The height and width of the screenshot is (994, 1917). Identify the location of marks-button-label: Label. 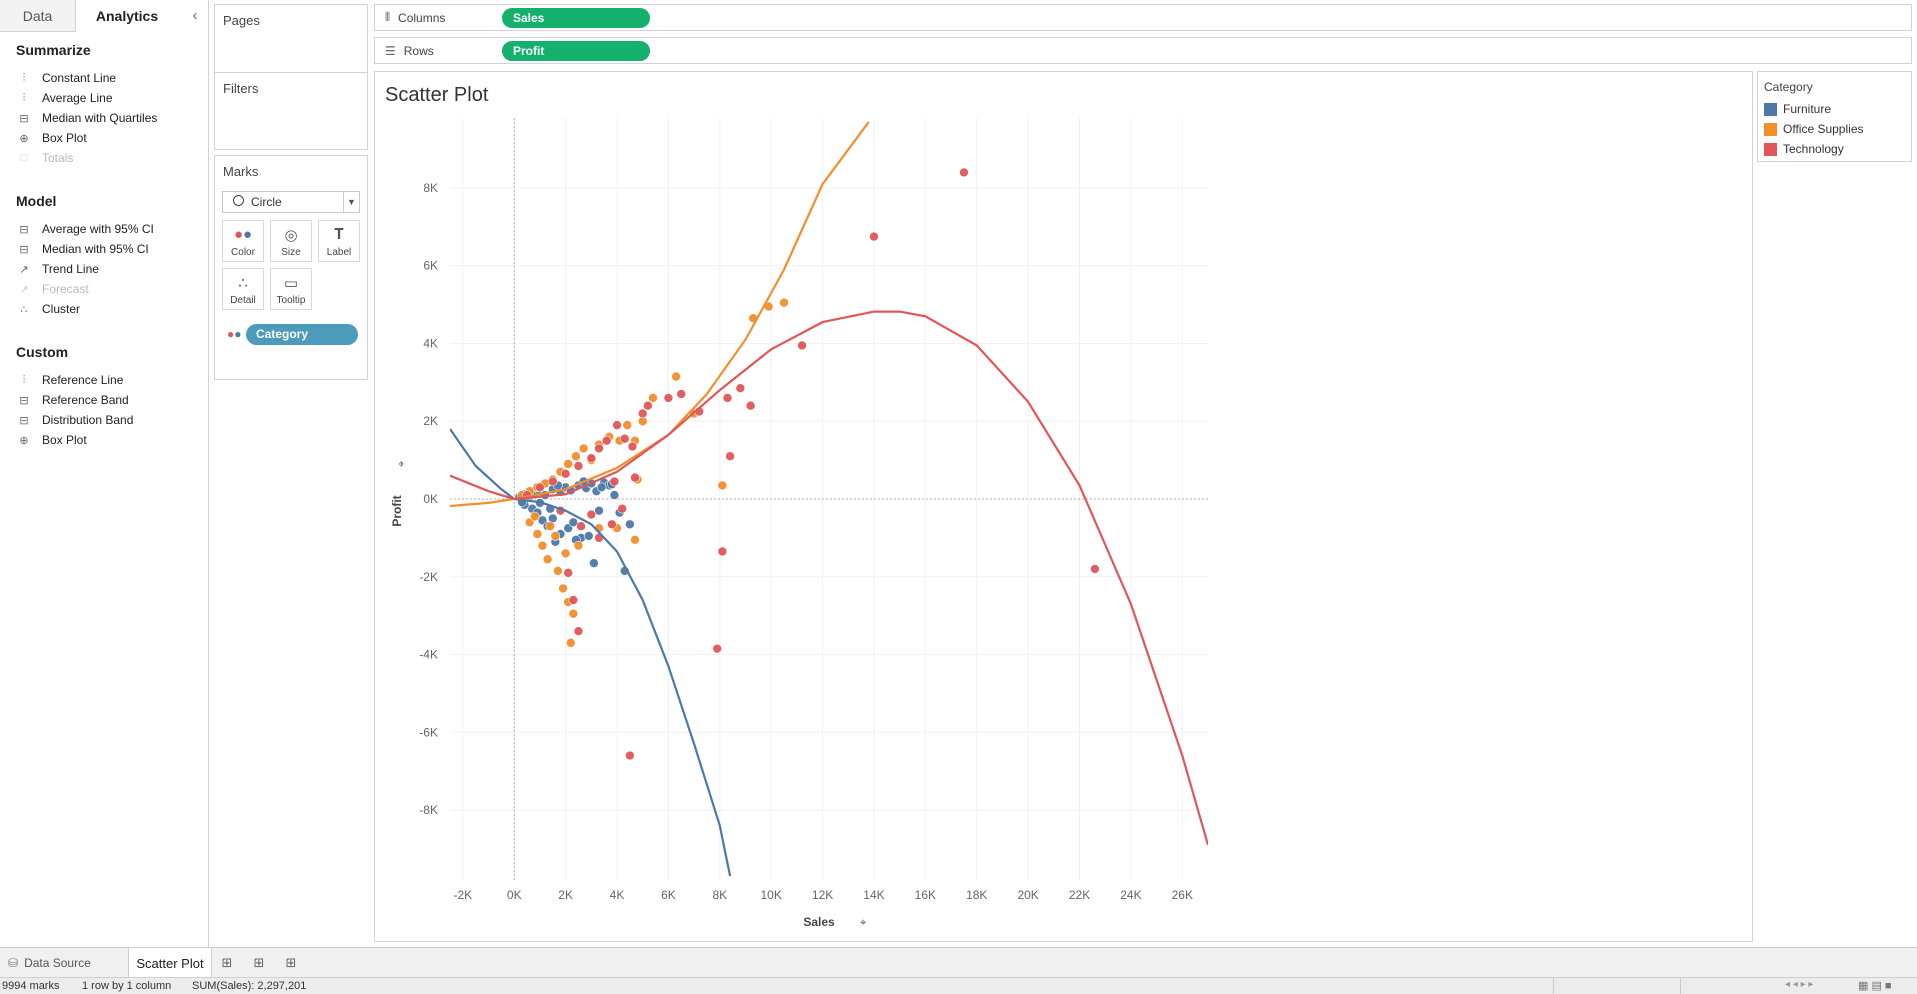
(339, 252).